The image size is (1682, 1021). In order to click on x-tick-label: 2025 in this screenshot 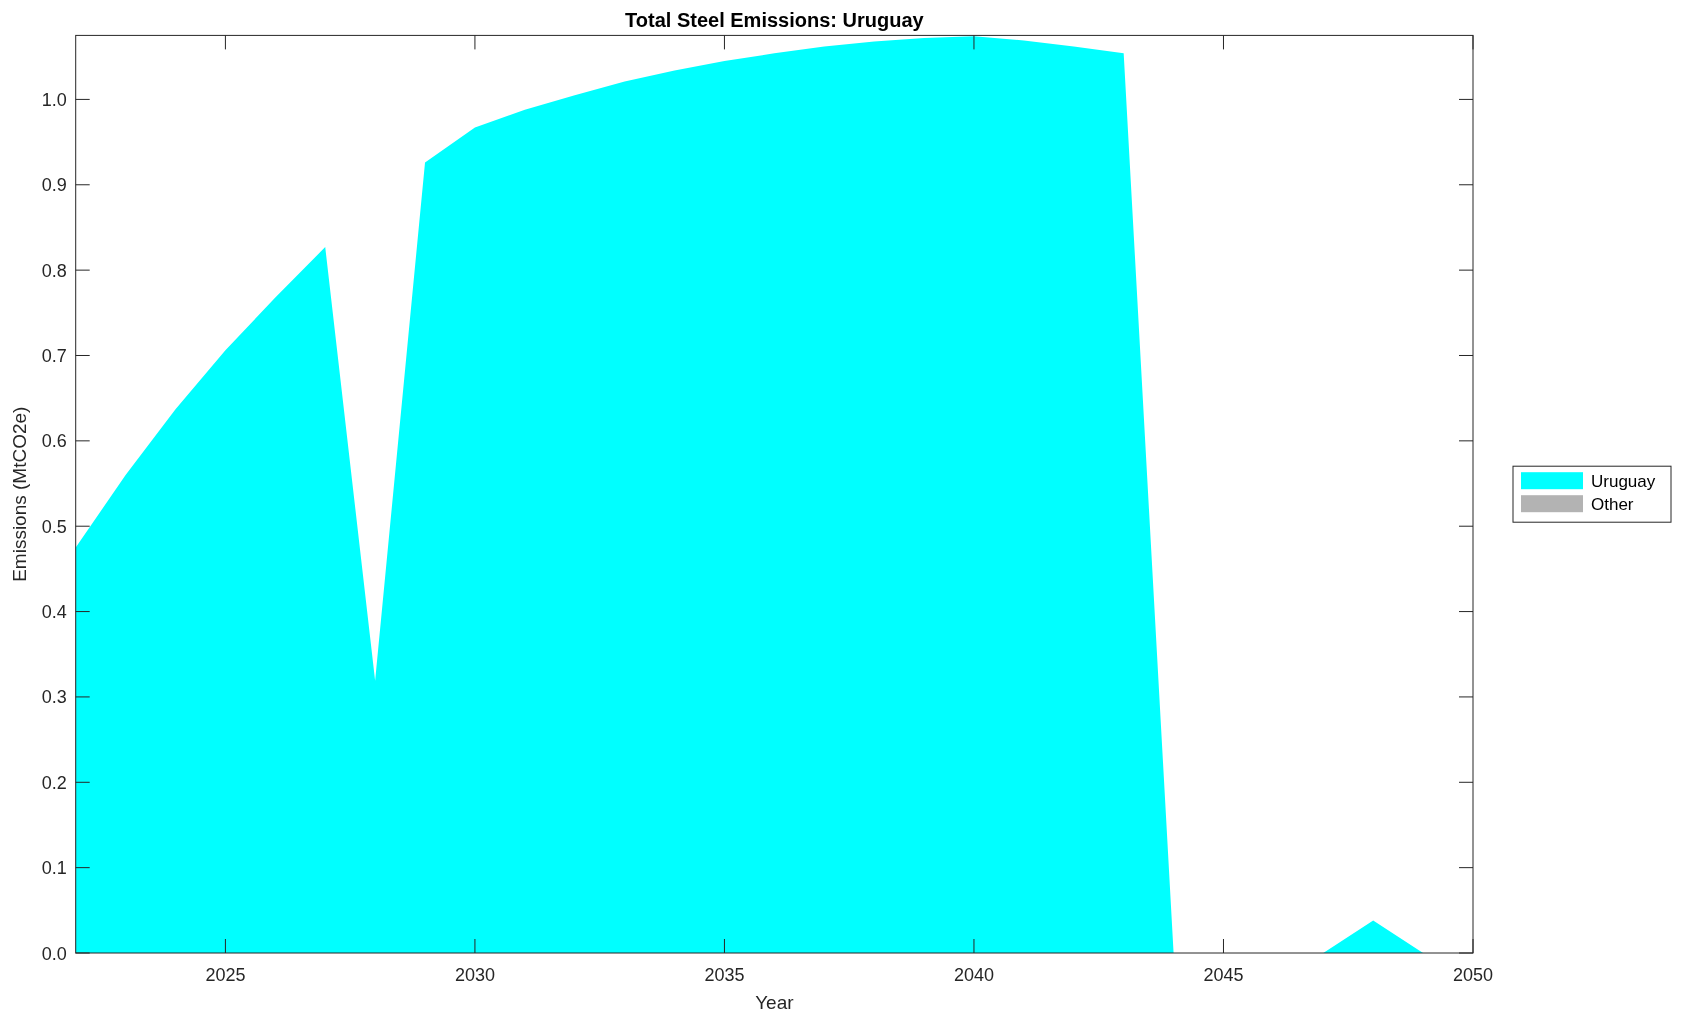, I will do `click(225, 975)`.